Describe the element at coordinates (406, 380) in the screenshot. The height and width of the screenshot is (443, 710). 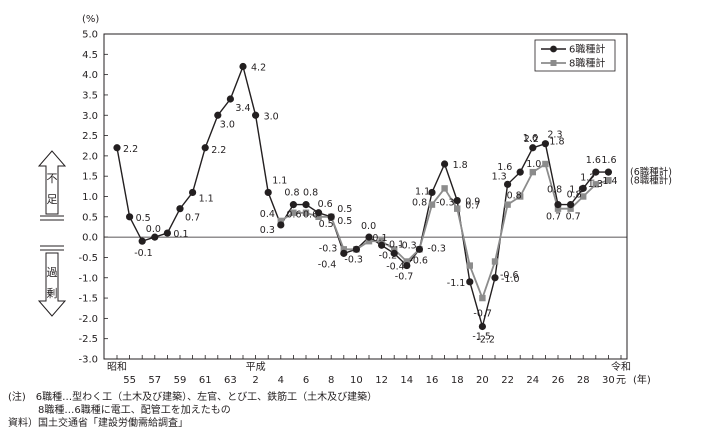
I see `x-tick-label: 14` at that location.